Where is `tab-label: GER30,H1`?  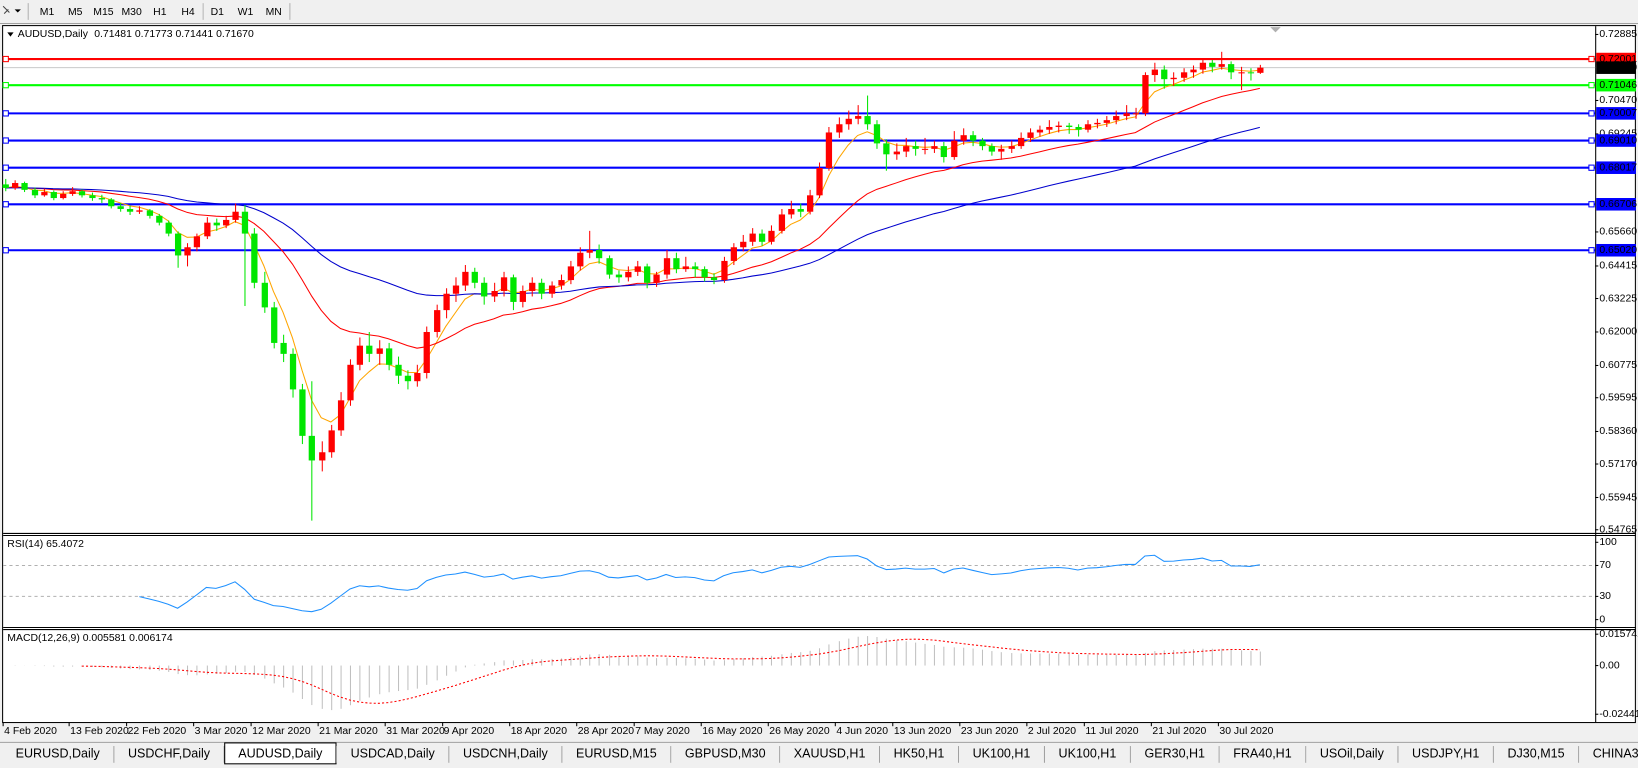
tab-label: GER30,H1 is located at coordinates (1175, 754).